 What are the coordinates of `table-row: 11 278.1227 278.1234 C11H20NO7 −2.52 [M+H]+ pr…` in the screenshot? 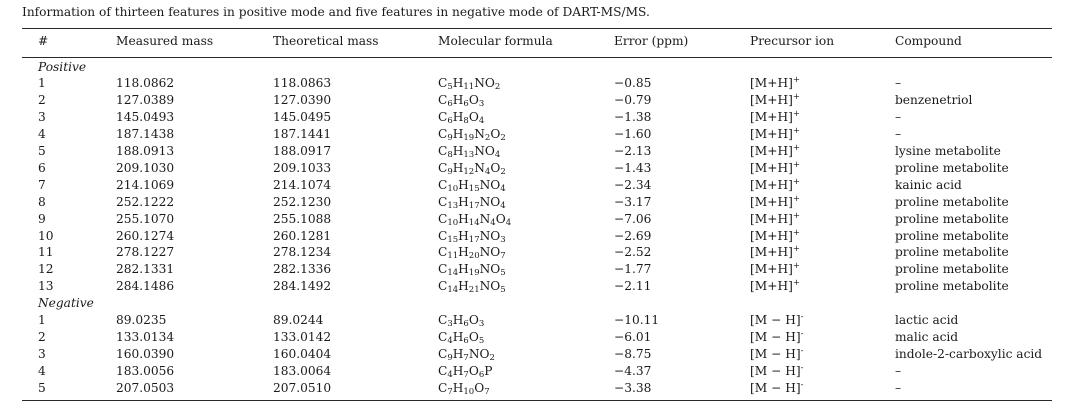 It's located at (540, 252).